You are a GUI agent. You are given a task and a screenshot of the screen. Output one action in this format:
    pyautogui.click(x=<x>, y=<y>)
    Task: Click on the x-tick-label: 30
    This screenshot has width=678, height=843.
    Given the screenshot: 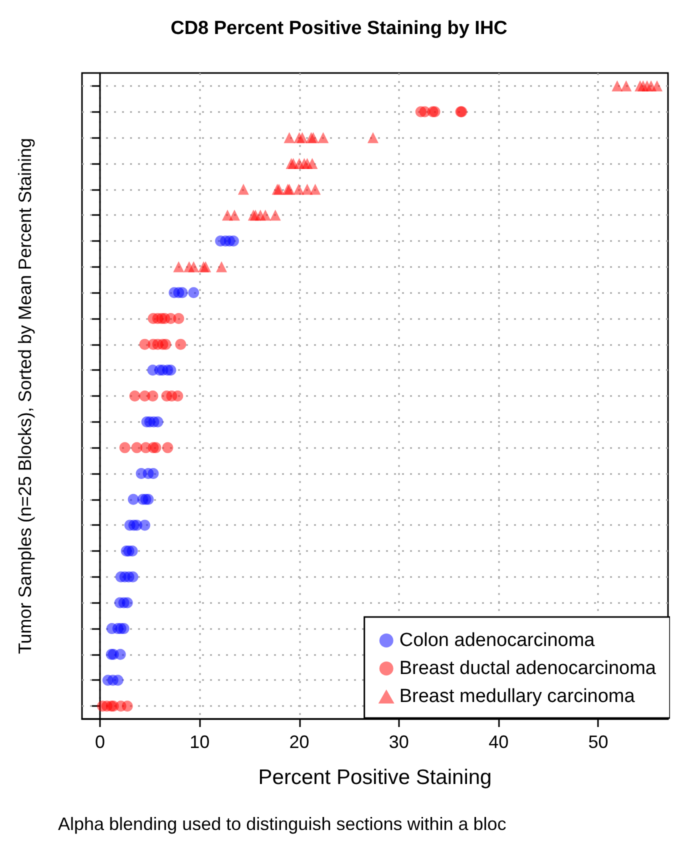 What is the action you would take?
    pyautogui.click(x=398, y=742)
    